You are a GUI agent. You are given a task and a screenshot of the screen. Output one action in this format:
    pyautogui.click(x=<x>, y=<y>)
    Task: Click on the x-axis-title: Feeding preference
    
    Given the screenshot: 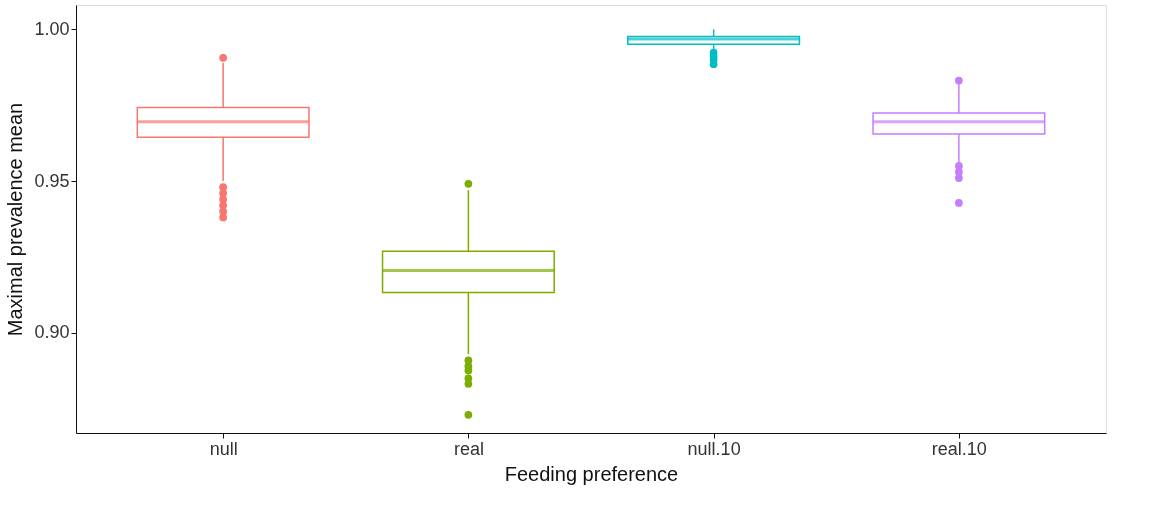 What is the action you would take?
    pyautogui.click(x=591, y=473)
    